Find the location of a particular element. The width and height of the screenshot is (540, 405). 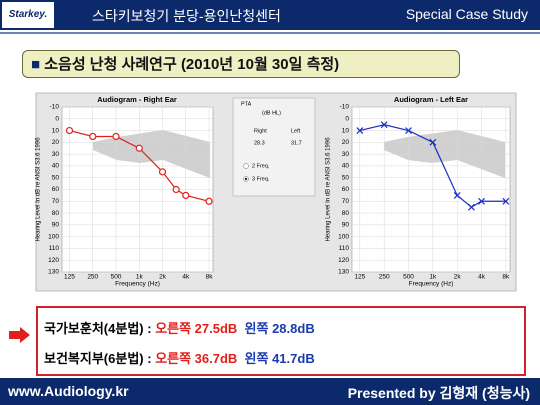

footer-right: Presented by 김형재 (청능사) is located at coordinates (438, 393).